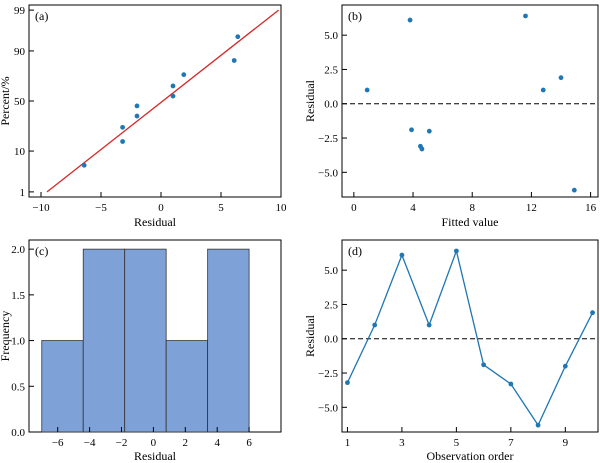  Describe the element at coordinates (161, 208) in the screenshot. I see `panel-a-xtick-label-2: 0` at that location.